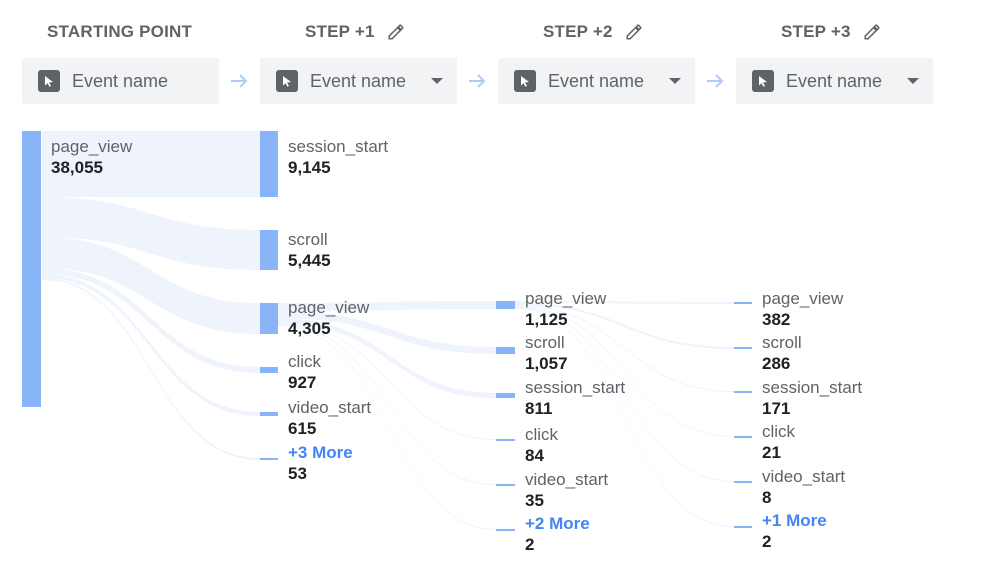 Image resolution: width=1000 pixels, height=583 pixels. What do you see at coordinates (557, 523) in the screenshot?
I see `more-link: +2 More` at bounding box center [557, 523].